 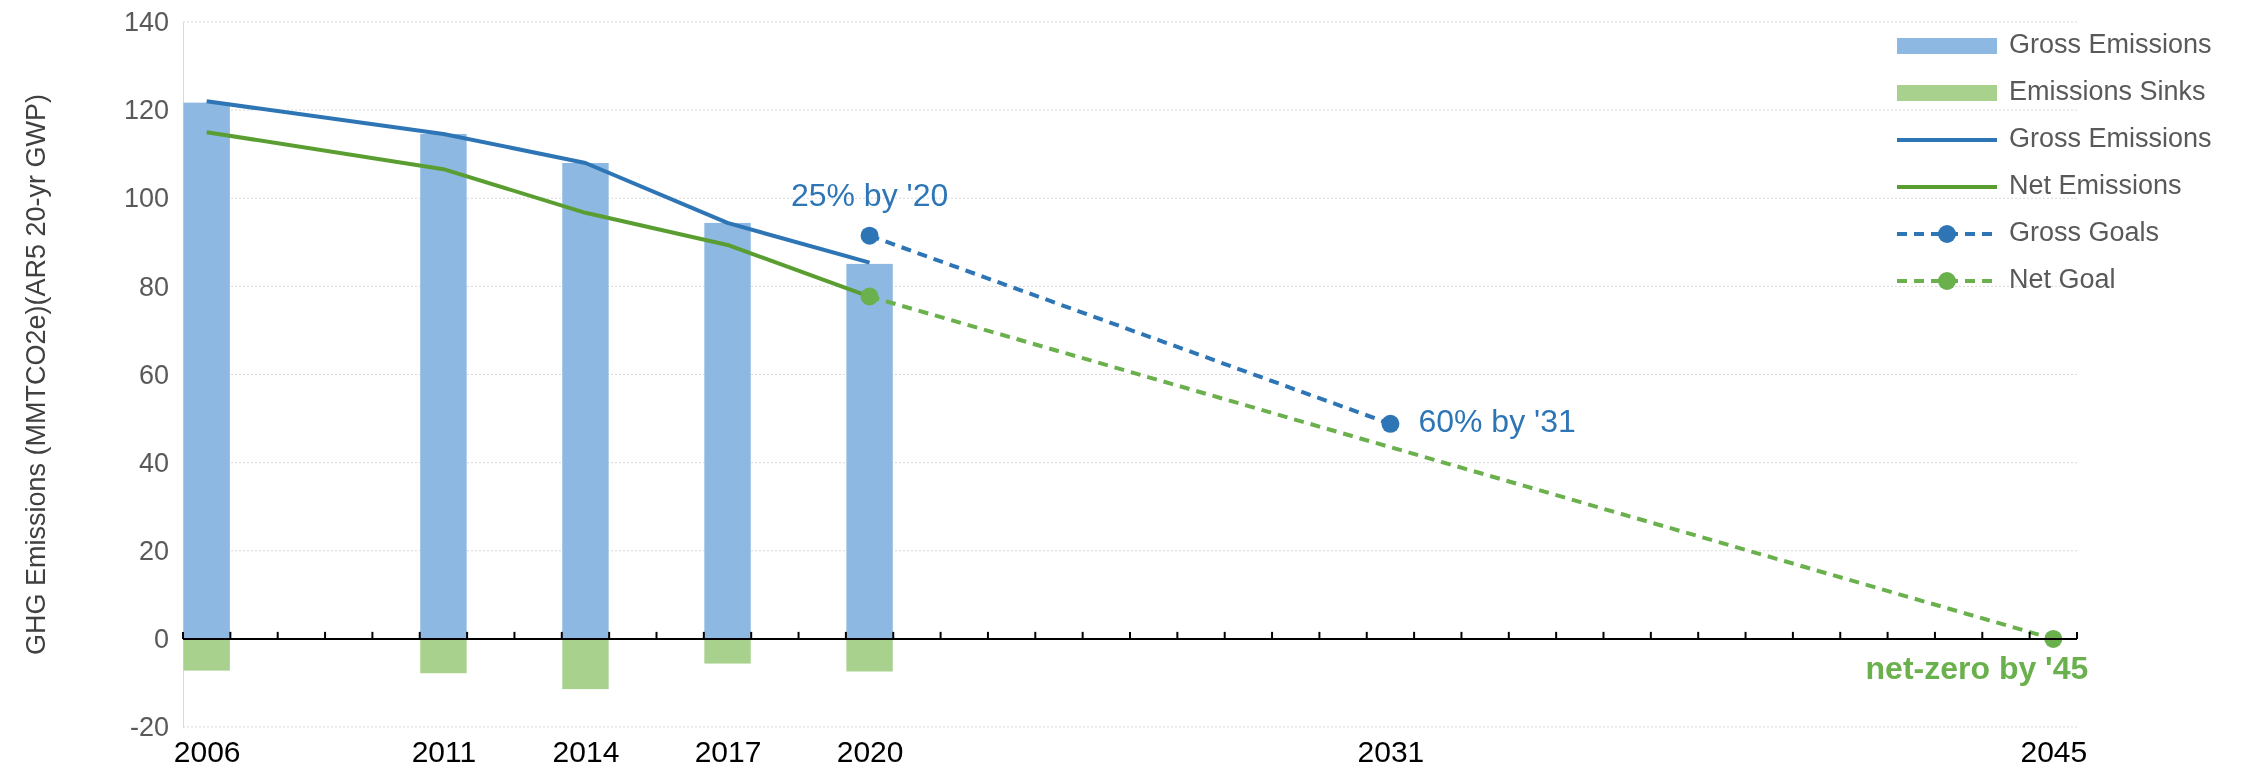 I want to click on legend-label: Emissions Sinks, so click(x=2107, y=91).